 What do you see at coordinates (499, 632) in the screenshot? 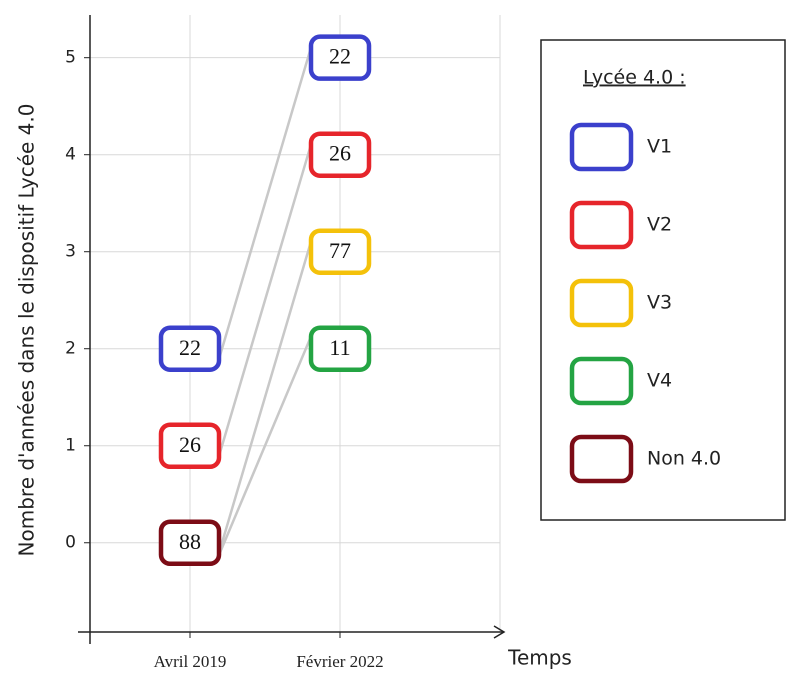
I see `x-axis-arrow` at bounding box center [499, 632].